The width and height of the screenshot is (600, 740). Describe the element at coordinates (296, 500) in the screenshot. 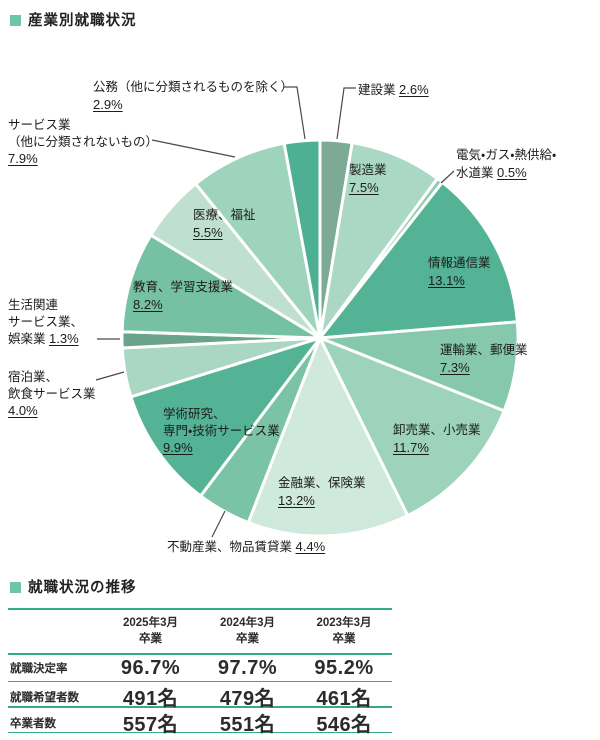

I see `pie-label-pct: 13.2%` at that location.